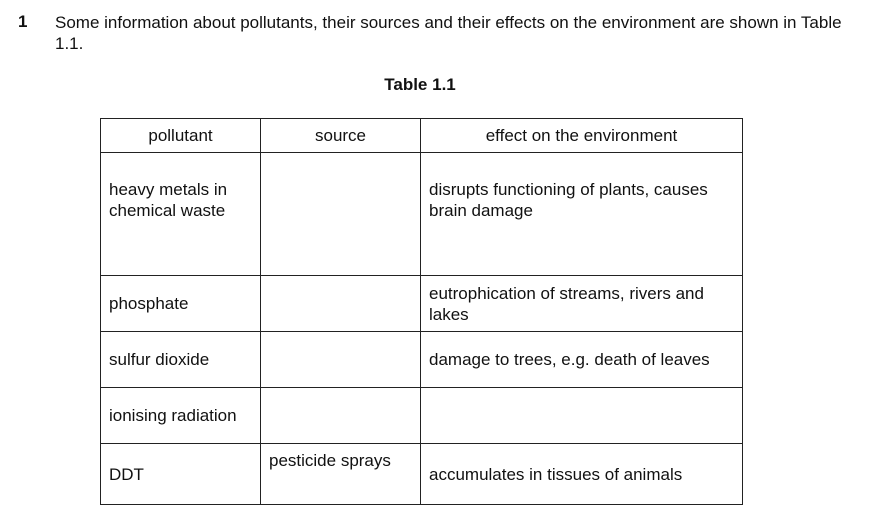 The width and height of the screenshot is (874, 505). Describe the element at coordinates (581, 474) in the screenshot. I see `effect-cell: accumulates in tissues of animals` at that location.